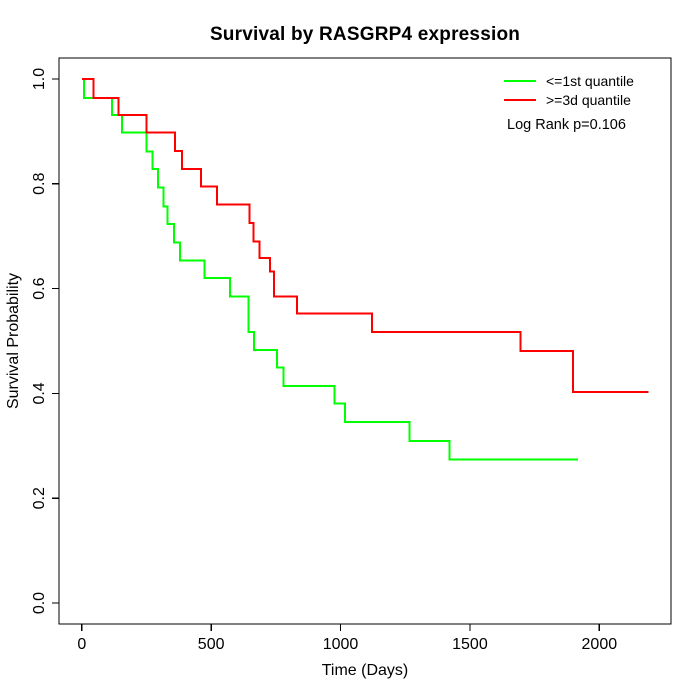 The image size is (700, 700). I want to click on y-tick-label: 0.8, so click(39, 184).